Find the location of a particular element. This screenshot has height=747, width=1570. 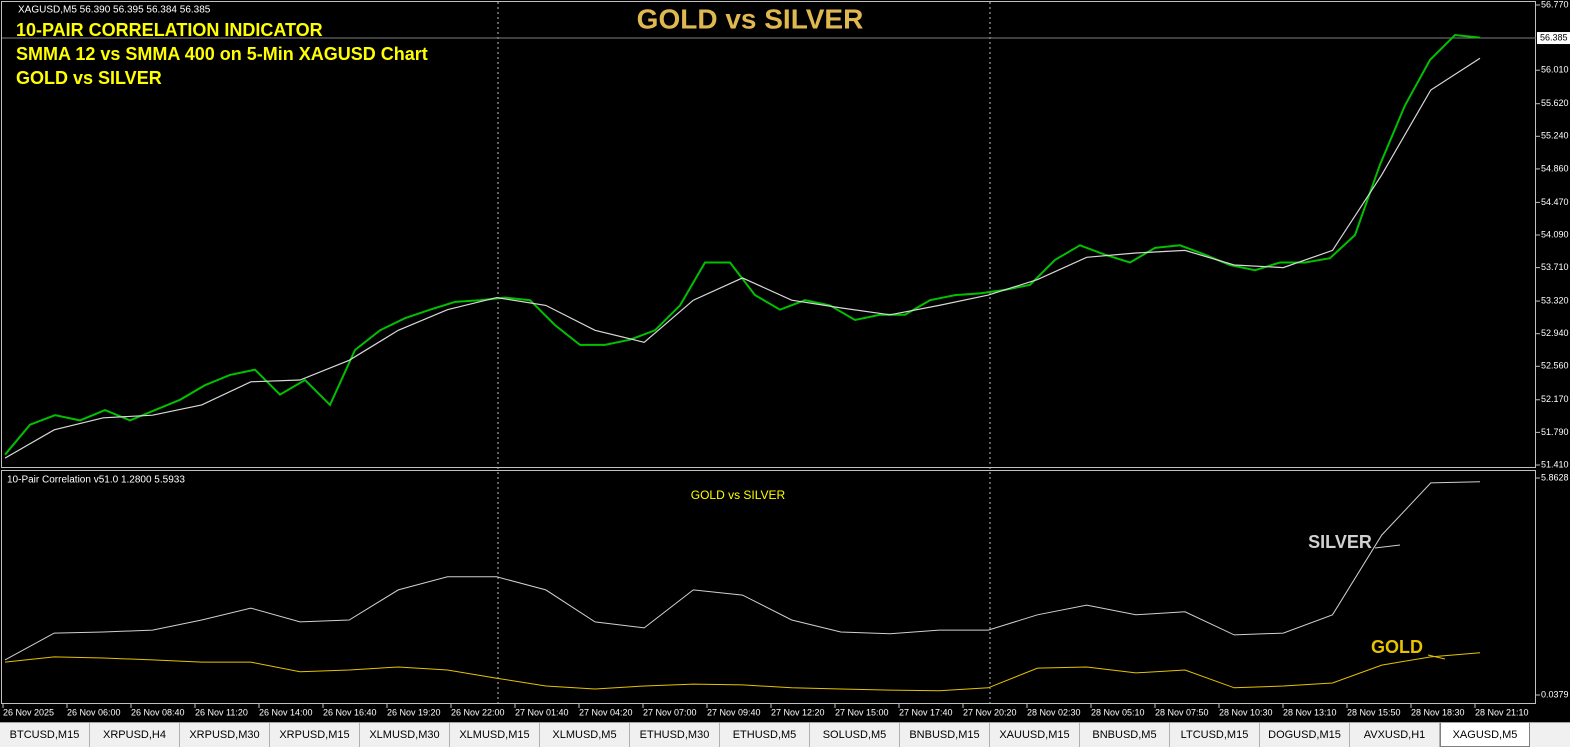

symbol-info: XAGUSD,M5 56.390 56.395 56.384 56.385 is located at coordinates (114, 10).